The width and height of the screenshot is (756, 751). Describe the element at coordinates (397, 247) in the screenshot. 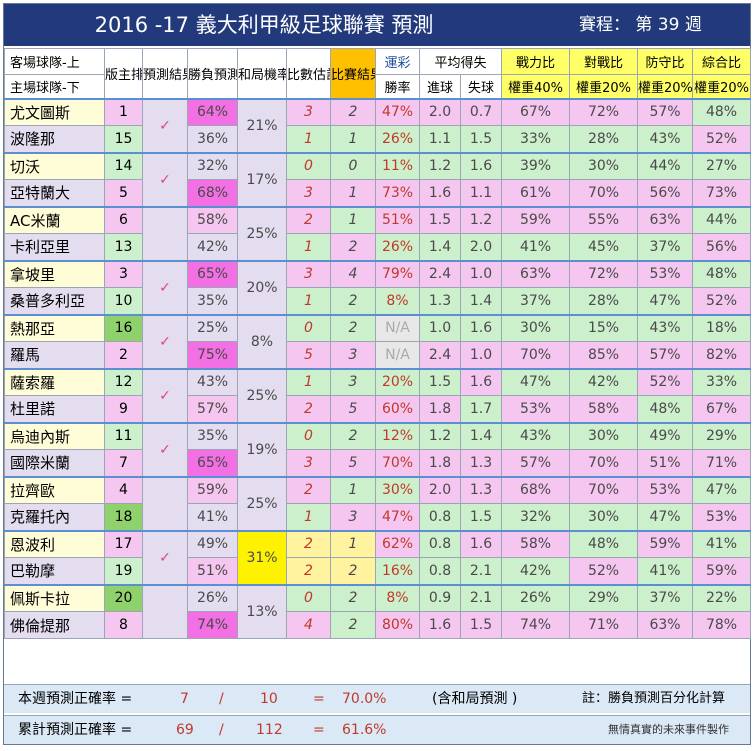

I see `lottery-cell: 26%` at that location.